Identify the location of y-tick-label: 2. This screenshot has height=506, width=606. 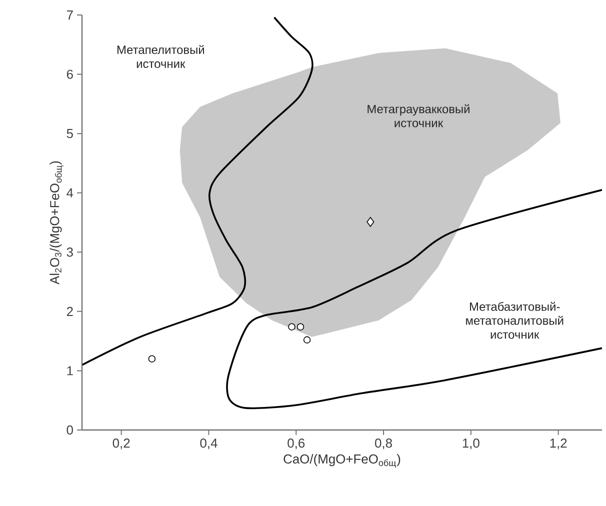
(69, 311).